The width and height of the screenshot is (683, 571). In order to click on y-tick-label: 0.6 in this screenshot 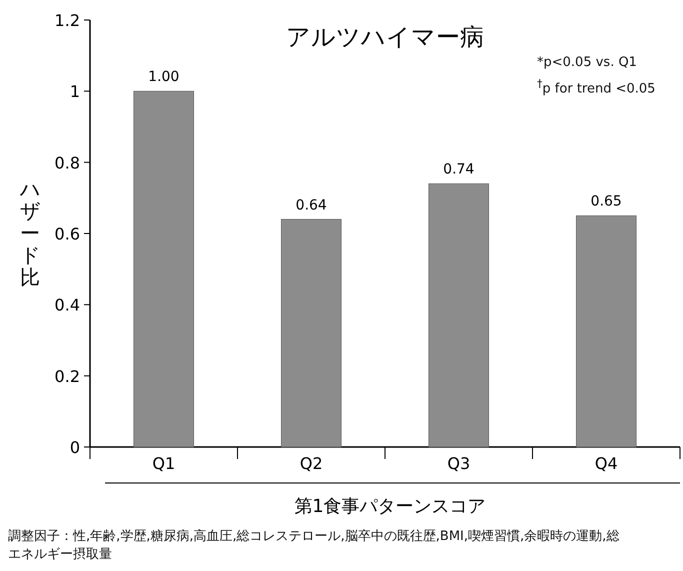, I will do `click(67, 234)`.